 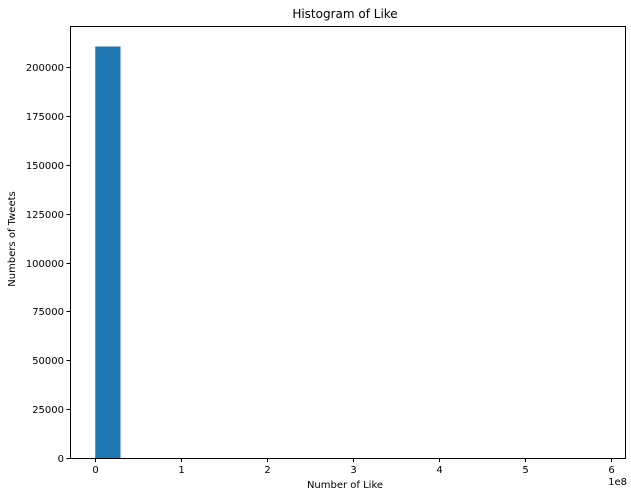 What do you see at coordinates (45, 264) in the screenshot?
I see `y-tick-label: 100000` at bounding box center [45, 264].